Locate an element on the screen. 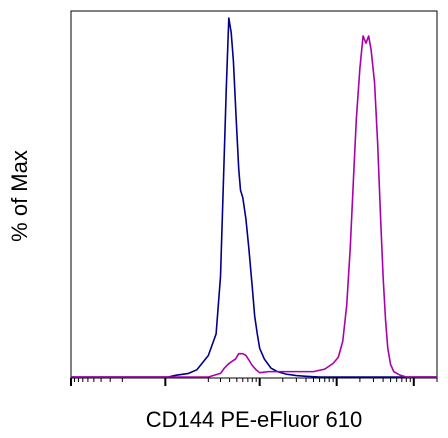 The height and width of the screenshot is (438, 448). y-axis-label: % of Max is located at coordinates (19, 196).